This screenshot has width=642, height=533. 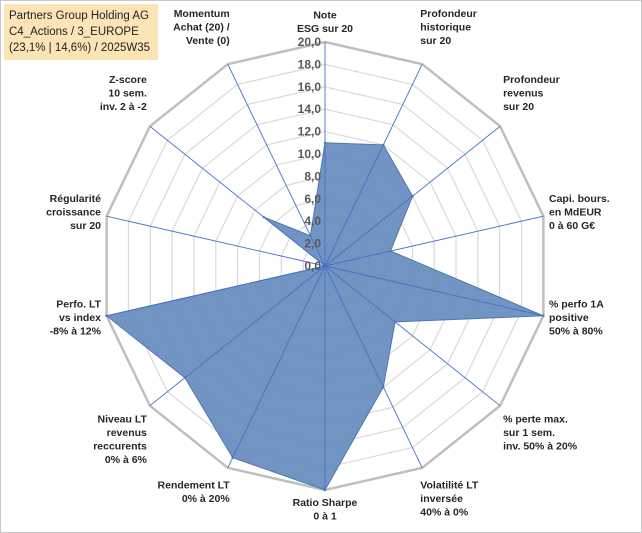 I want to click on radial-tick-label: 6,0, so click(x=312, y=199).